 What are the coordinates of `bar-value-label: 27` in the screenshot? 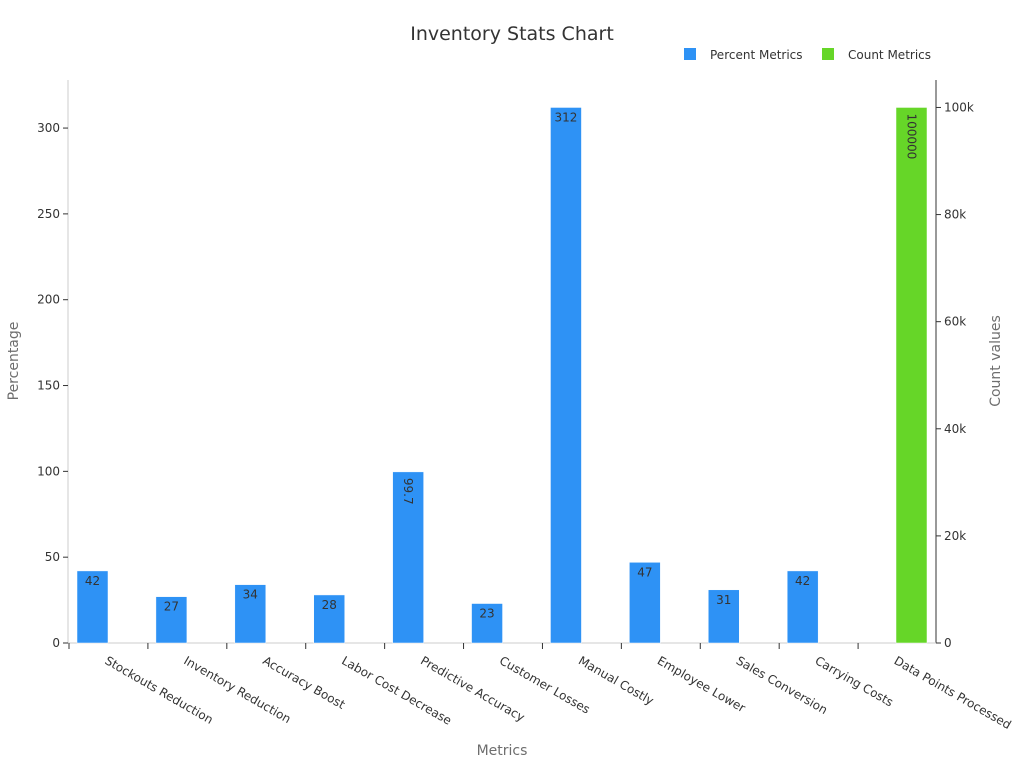 It's located at (171, 607).